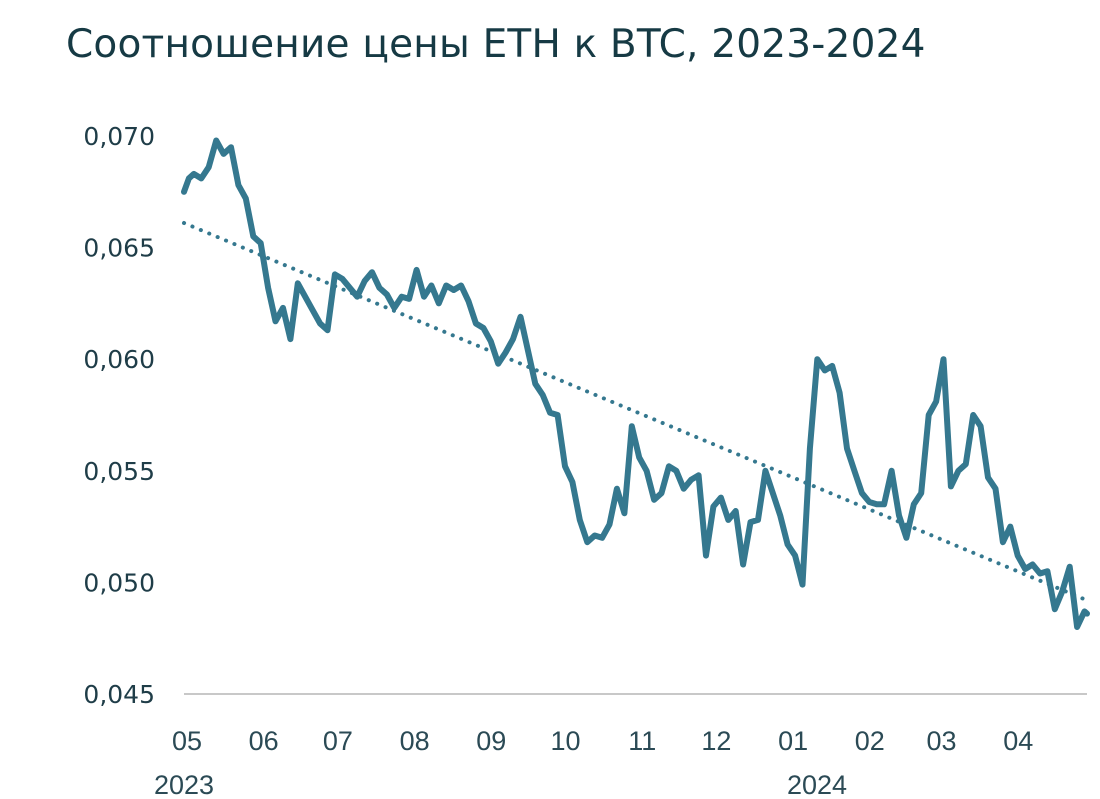  Describe the element at coordinates (184, 784) in the screenshot. I see `year-label-2023: 2023` at that location.